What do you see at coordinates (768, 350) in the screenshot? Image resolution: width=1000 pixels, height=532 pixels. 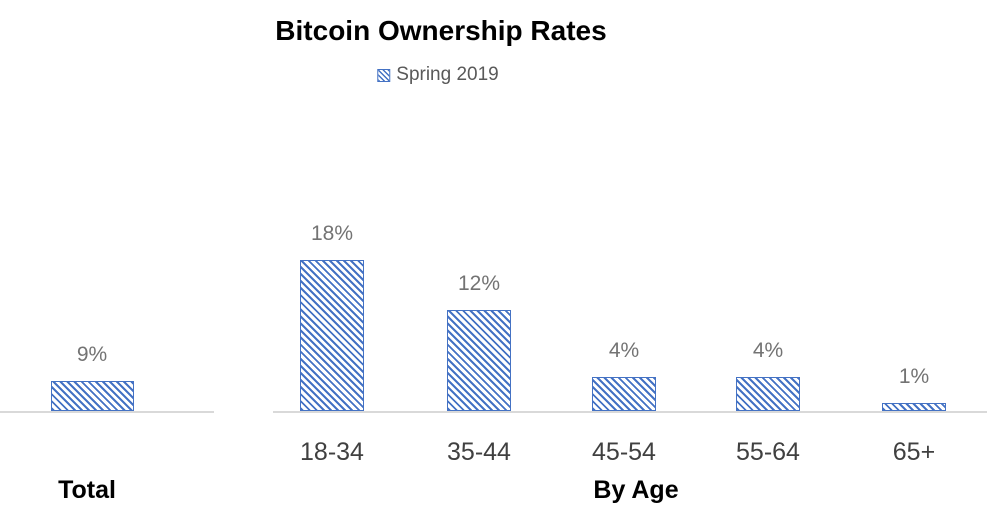 I see `data-label-55-64: 4%` at bounding box center [768, 350].